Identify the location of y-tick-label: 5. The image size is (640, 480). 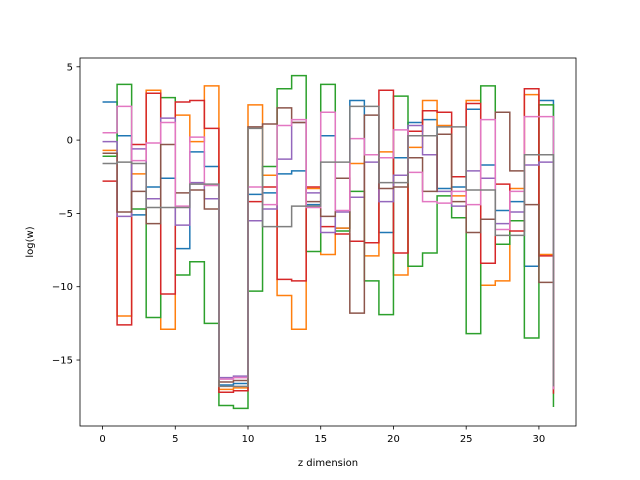
(70, 67).